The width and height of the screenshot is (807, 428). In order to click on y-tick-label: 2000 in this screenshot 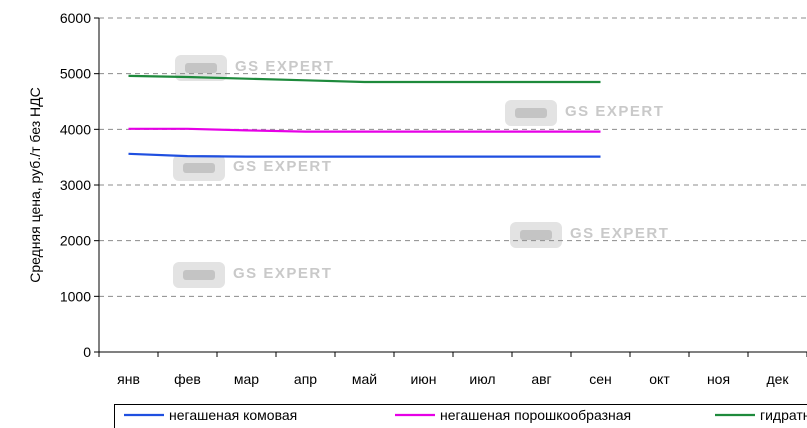, I will do `click(75, 241)`.